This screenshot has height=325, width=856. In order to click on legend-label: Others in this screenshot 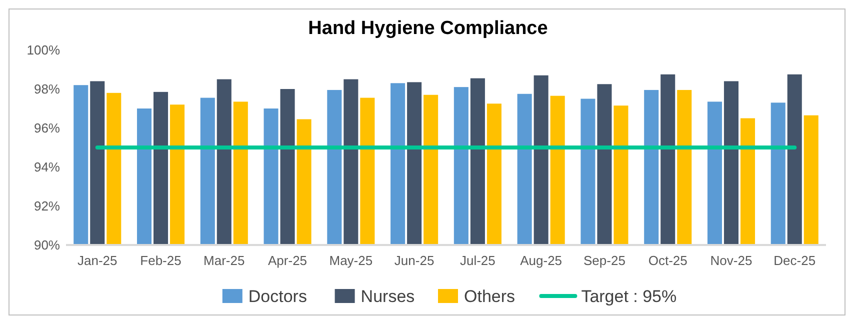, I will do `click(490, 296)`.